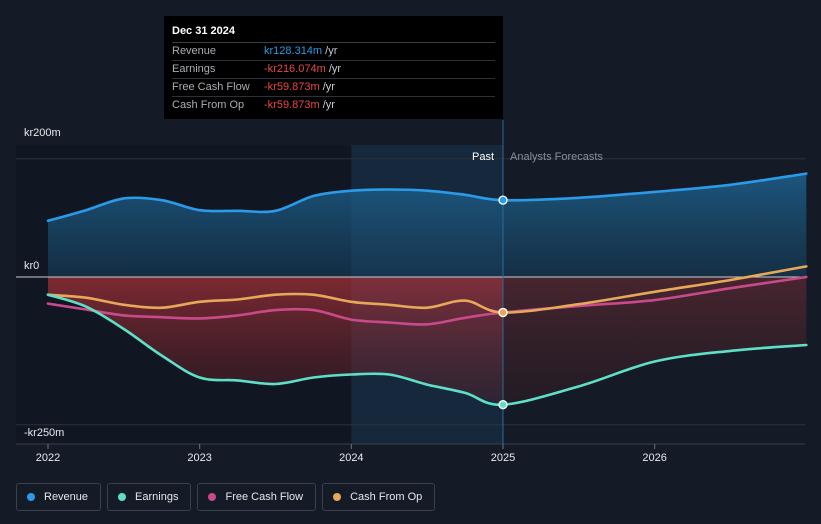  Describe the element at coordinates (655, 341) in the screenshot. I see `earnings-area-forecast` at that location.